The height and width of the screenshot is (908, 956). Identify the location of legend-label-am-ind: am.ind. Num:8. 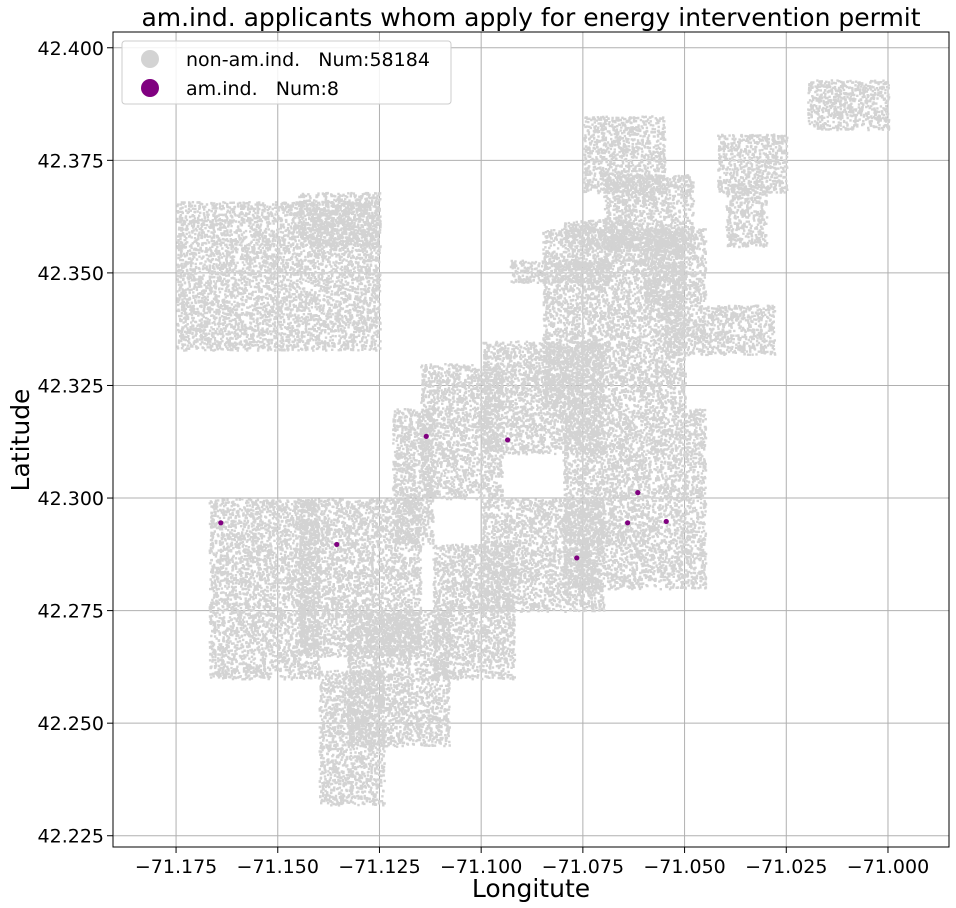
(262, 89).